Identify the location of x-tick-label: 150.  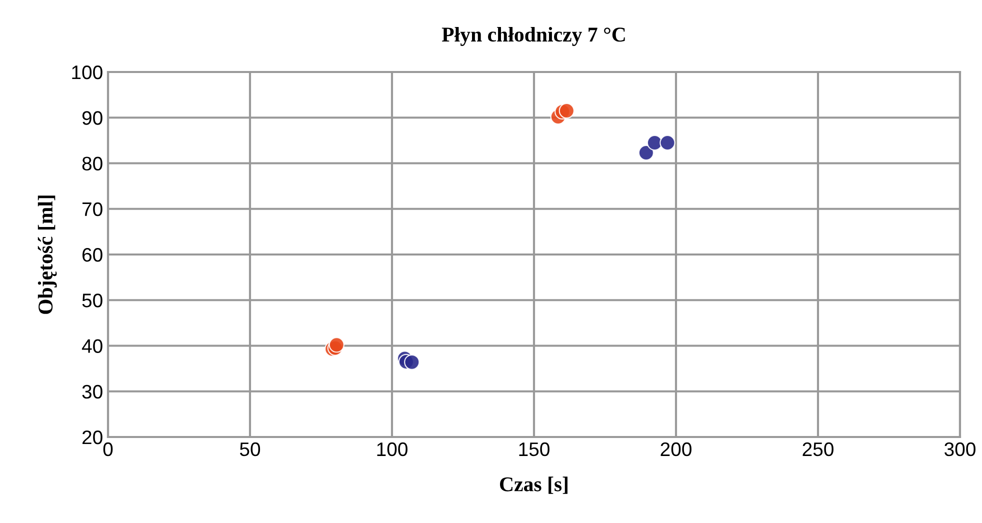
(534, 449).